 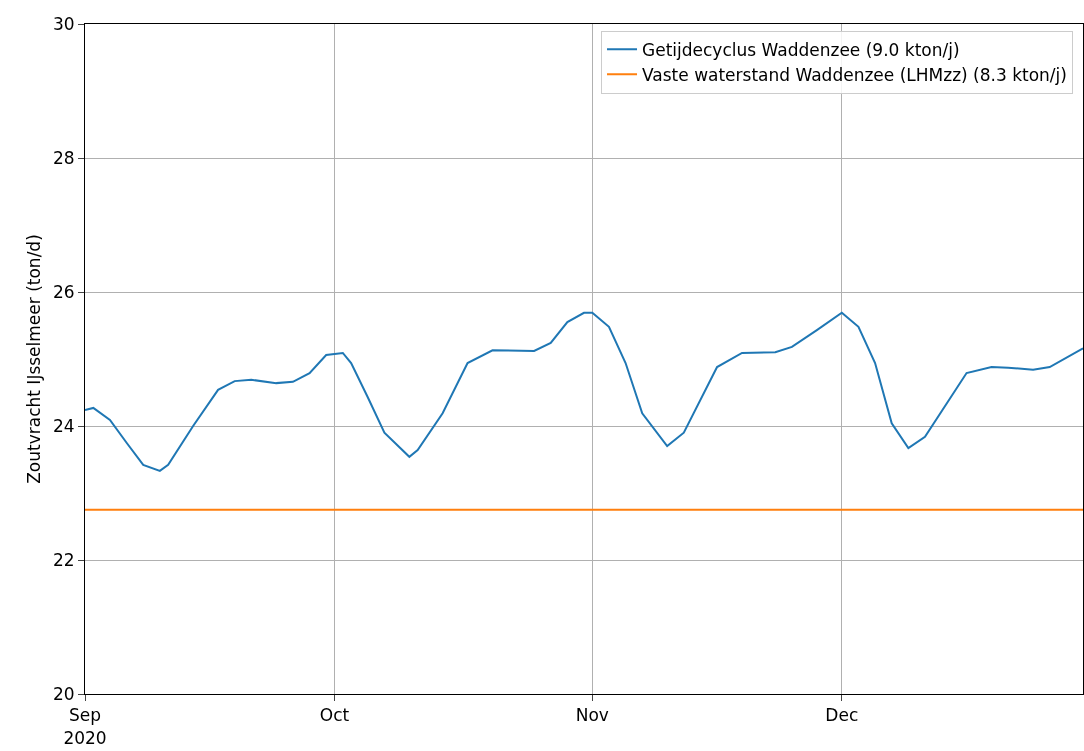 I want to click on x-tick-label: Sep 2020, so click(x=85, y=726).